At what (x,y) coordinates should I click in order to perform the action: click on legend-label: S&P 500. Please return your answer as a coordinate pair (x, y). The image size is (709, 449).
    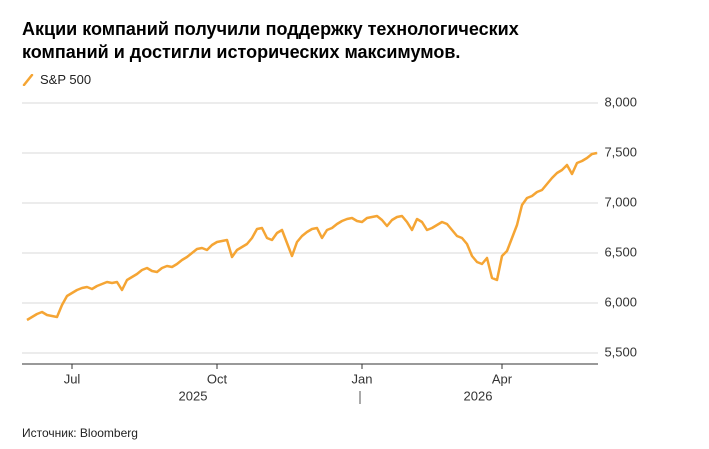
    Looking at the image, I should click on (66, 79).